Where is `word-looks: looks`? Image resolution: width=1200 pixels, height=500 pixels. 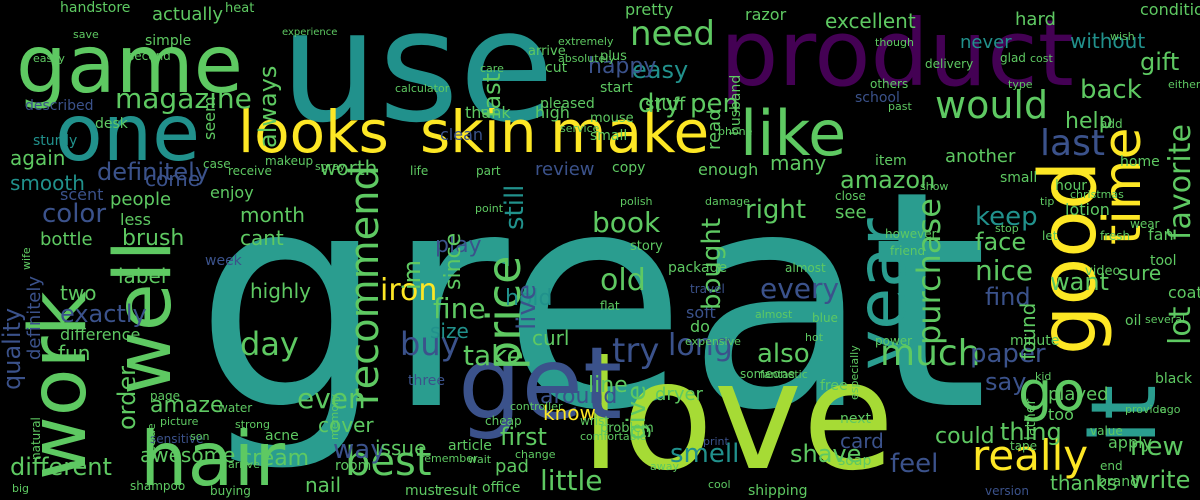 word-looks: looks is located at coordinates (313, 132).